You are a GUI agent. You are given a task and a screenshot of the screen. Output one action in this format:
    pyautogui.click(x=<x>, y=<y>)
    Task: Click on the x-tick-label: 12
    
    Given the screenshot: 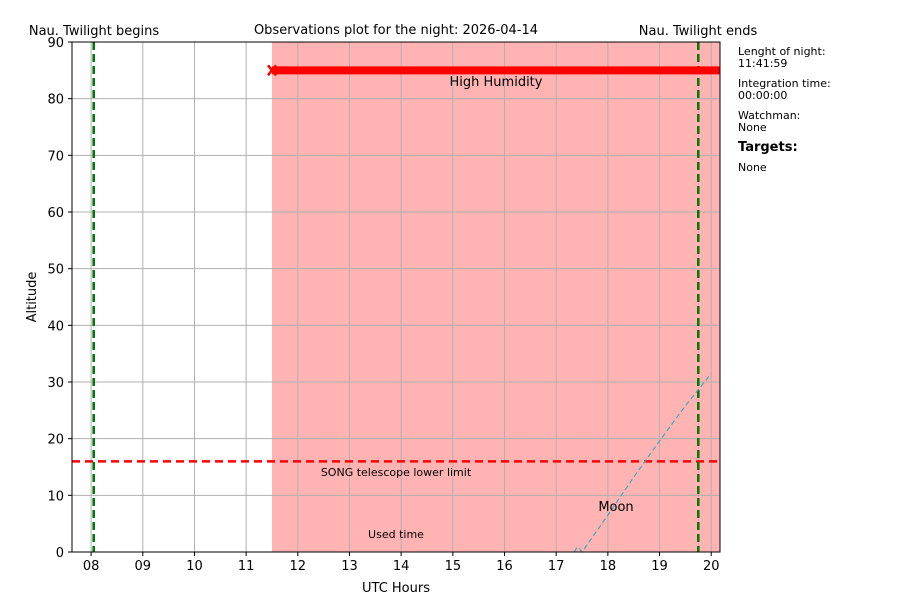 What is the action you would take?
    pyautogui.click(x=298, y=566)
    